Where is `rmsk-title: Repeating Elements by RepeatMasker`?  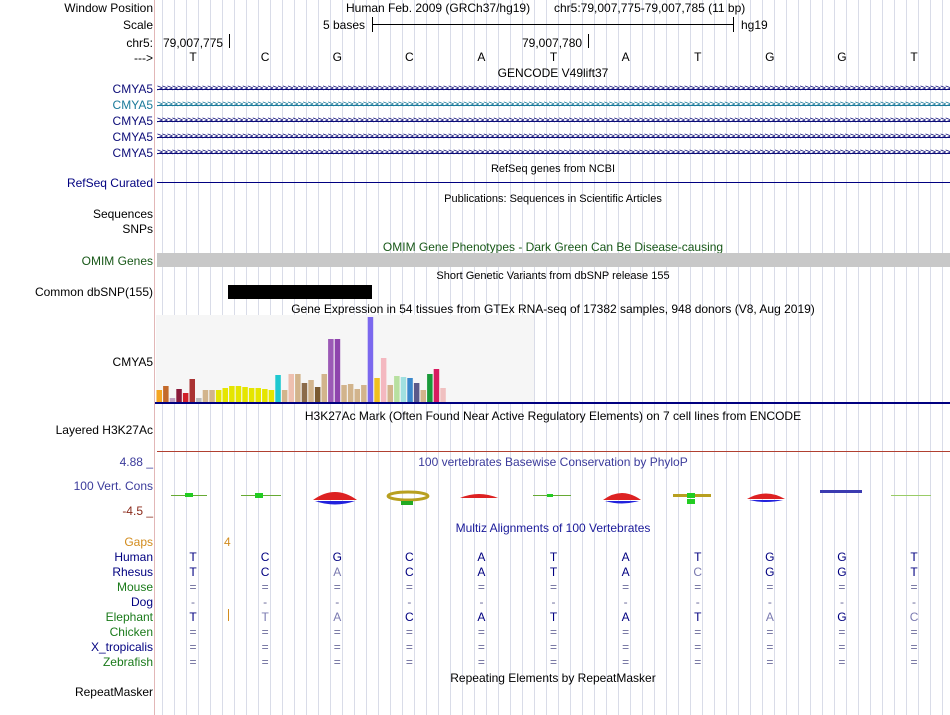
rmsk-title: Repeating Elements by RepeatMasker is located at coordinates (553, 678).